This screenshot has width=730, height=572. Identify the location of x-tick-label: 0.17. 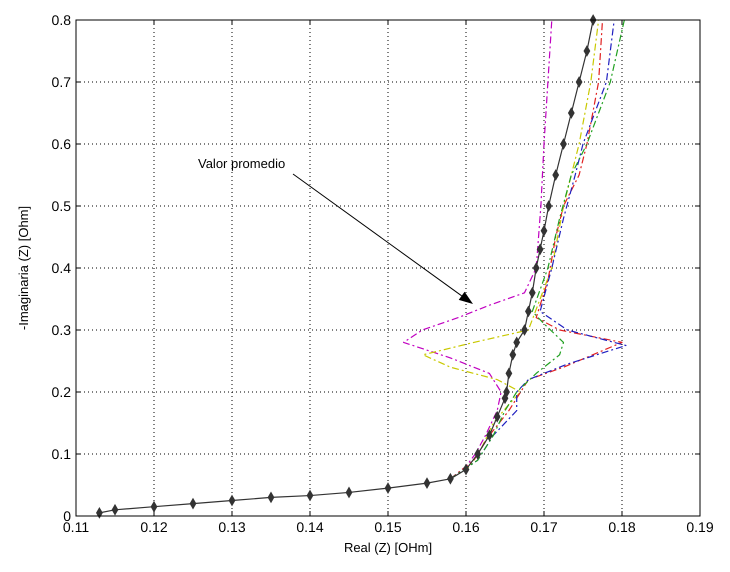
(544, 527).